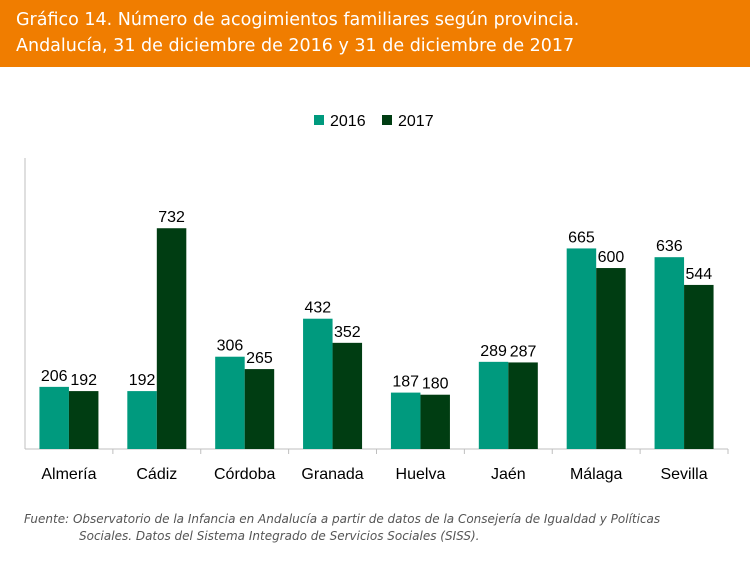  I want to click on data-label-2017-6: 600, so click(611, 257).